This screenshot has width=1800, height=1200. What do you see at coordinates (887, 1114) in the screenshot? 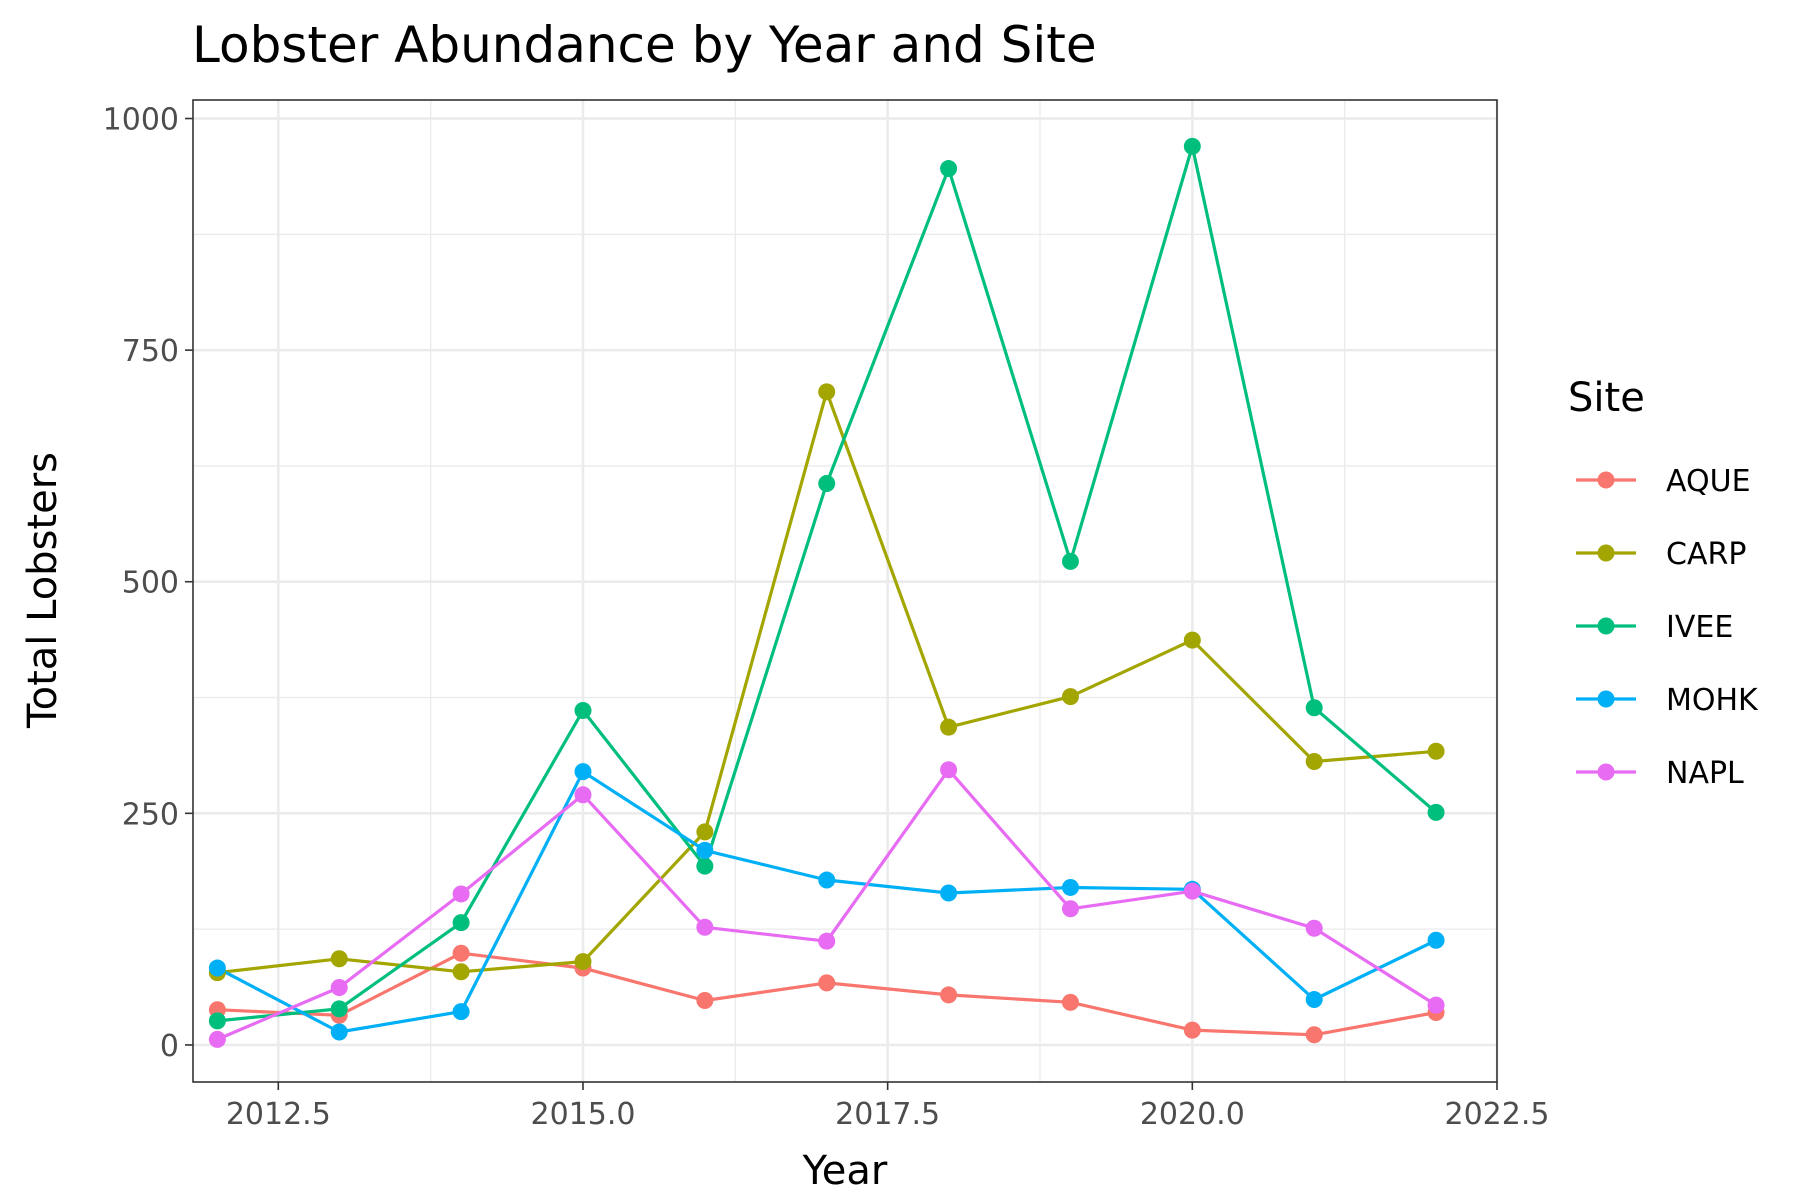
I see `x-tick-label: 2017.5` at bounding box center [887, 1114].